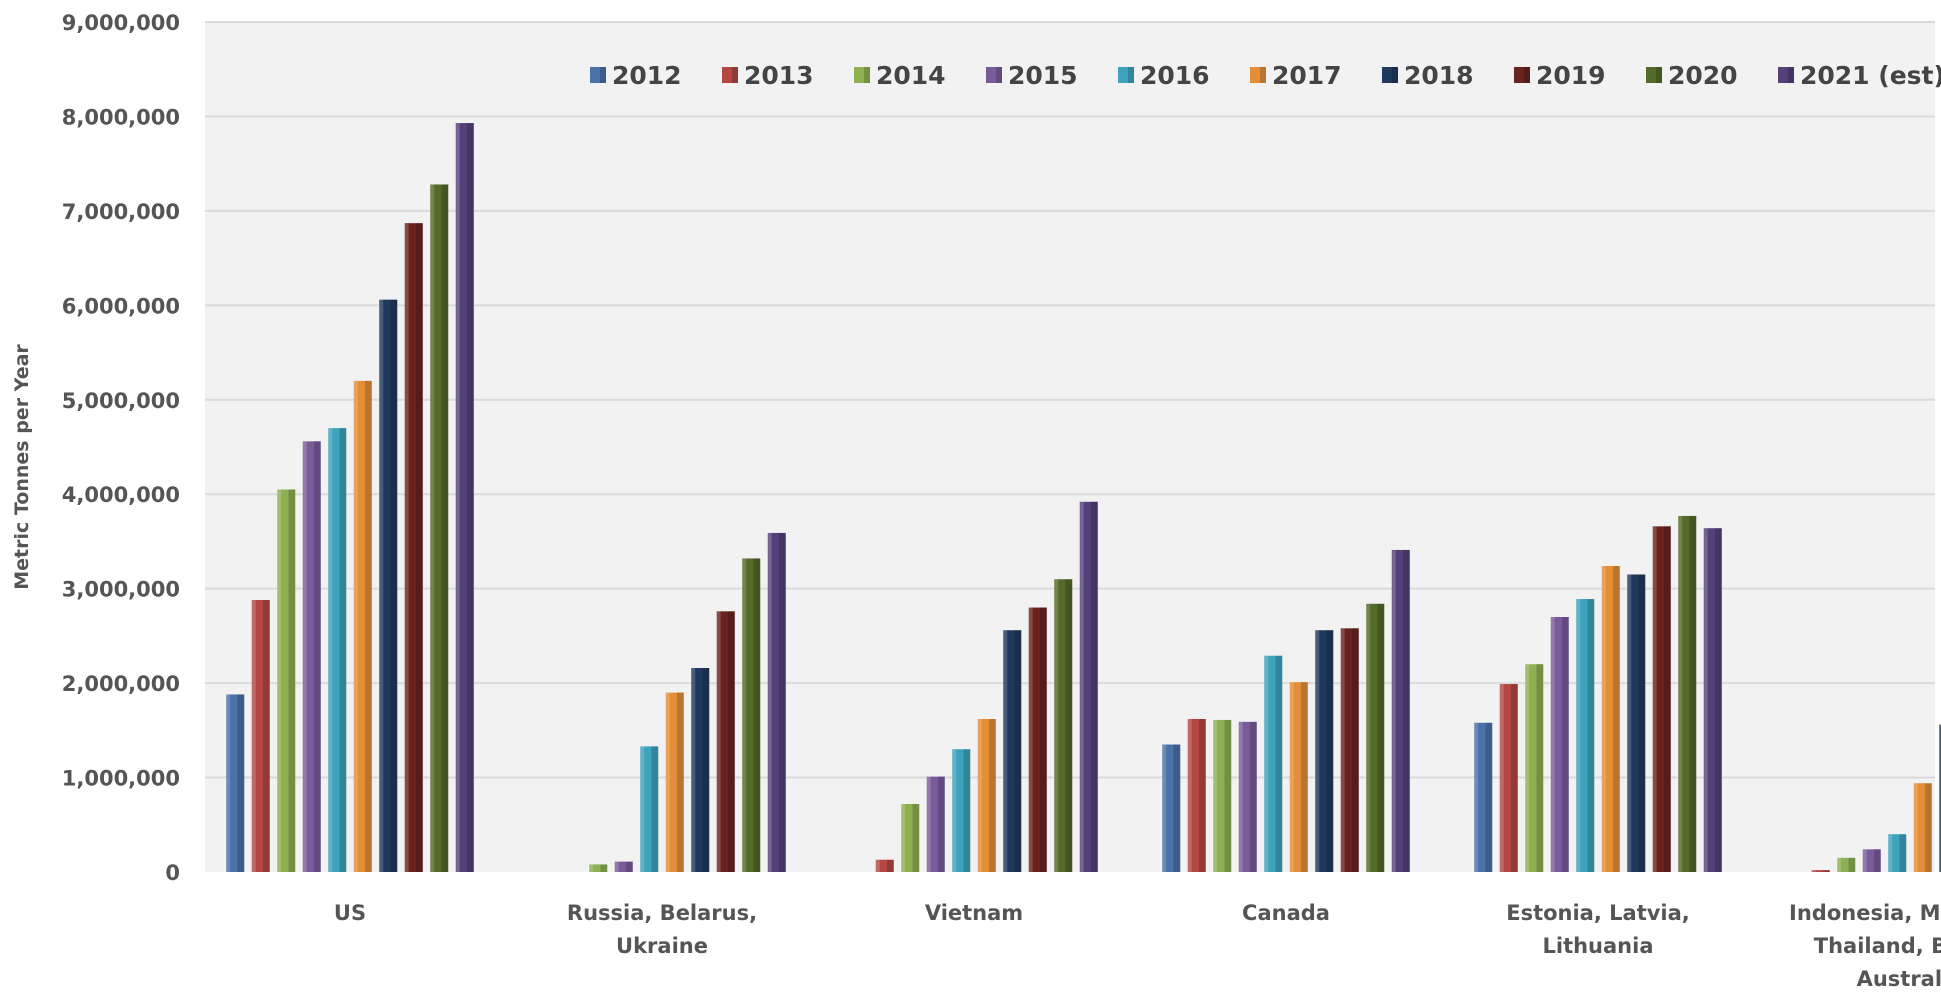 This screenshot has width=1941, height=999. I want to click on y-tick-label: 1,000,000, so click(121, 779).